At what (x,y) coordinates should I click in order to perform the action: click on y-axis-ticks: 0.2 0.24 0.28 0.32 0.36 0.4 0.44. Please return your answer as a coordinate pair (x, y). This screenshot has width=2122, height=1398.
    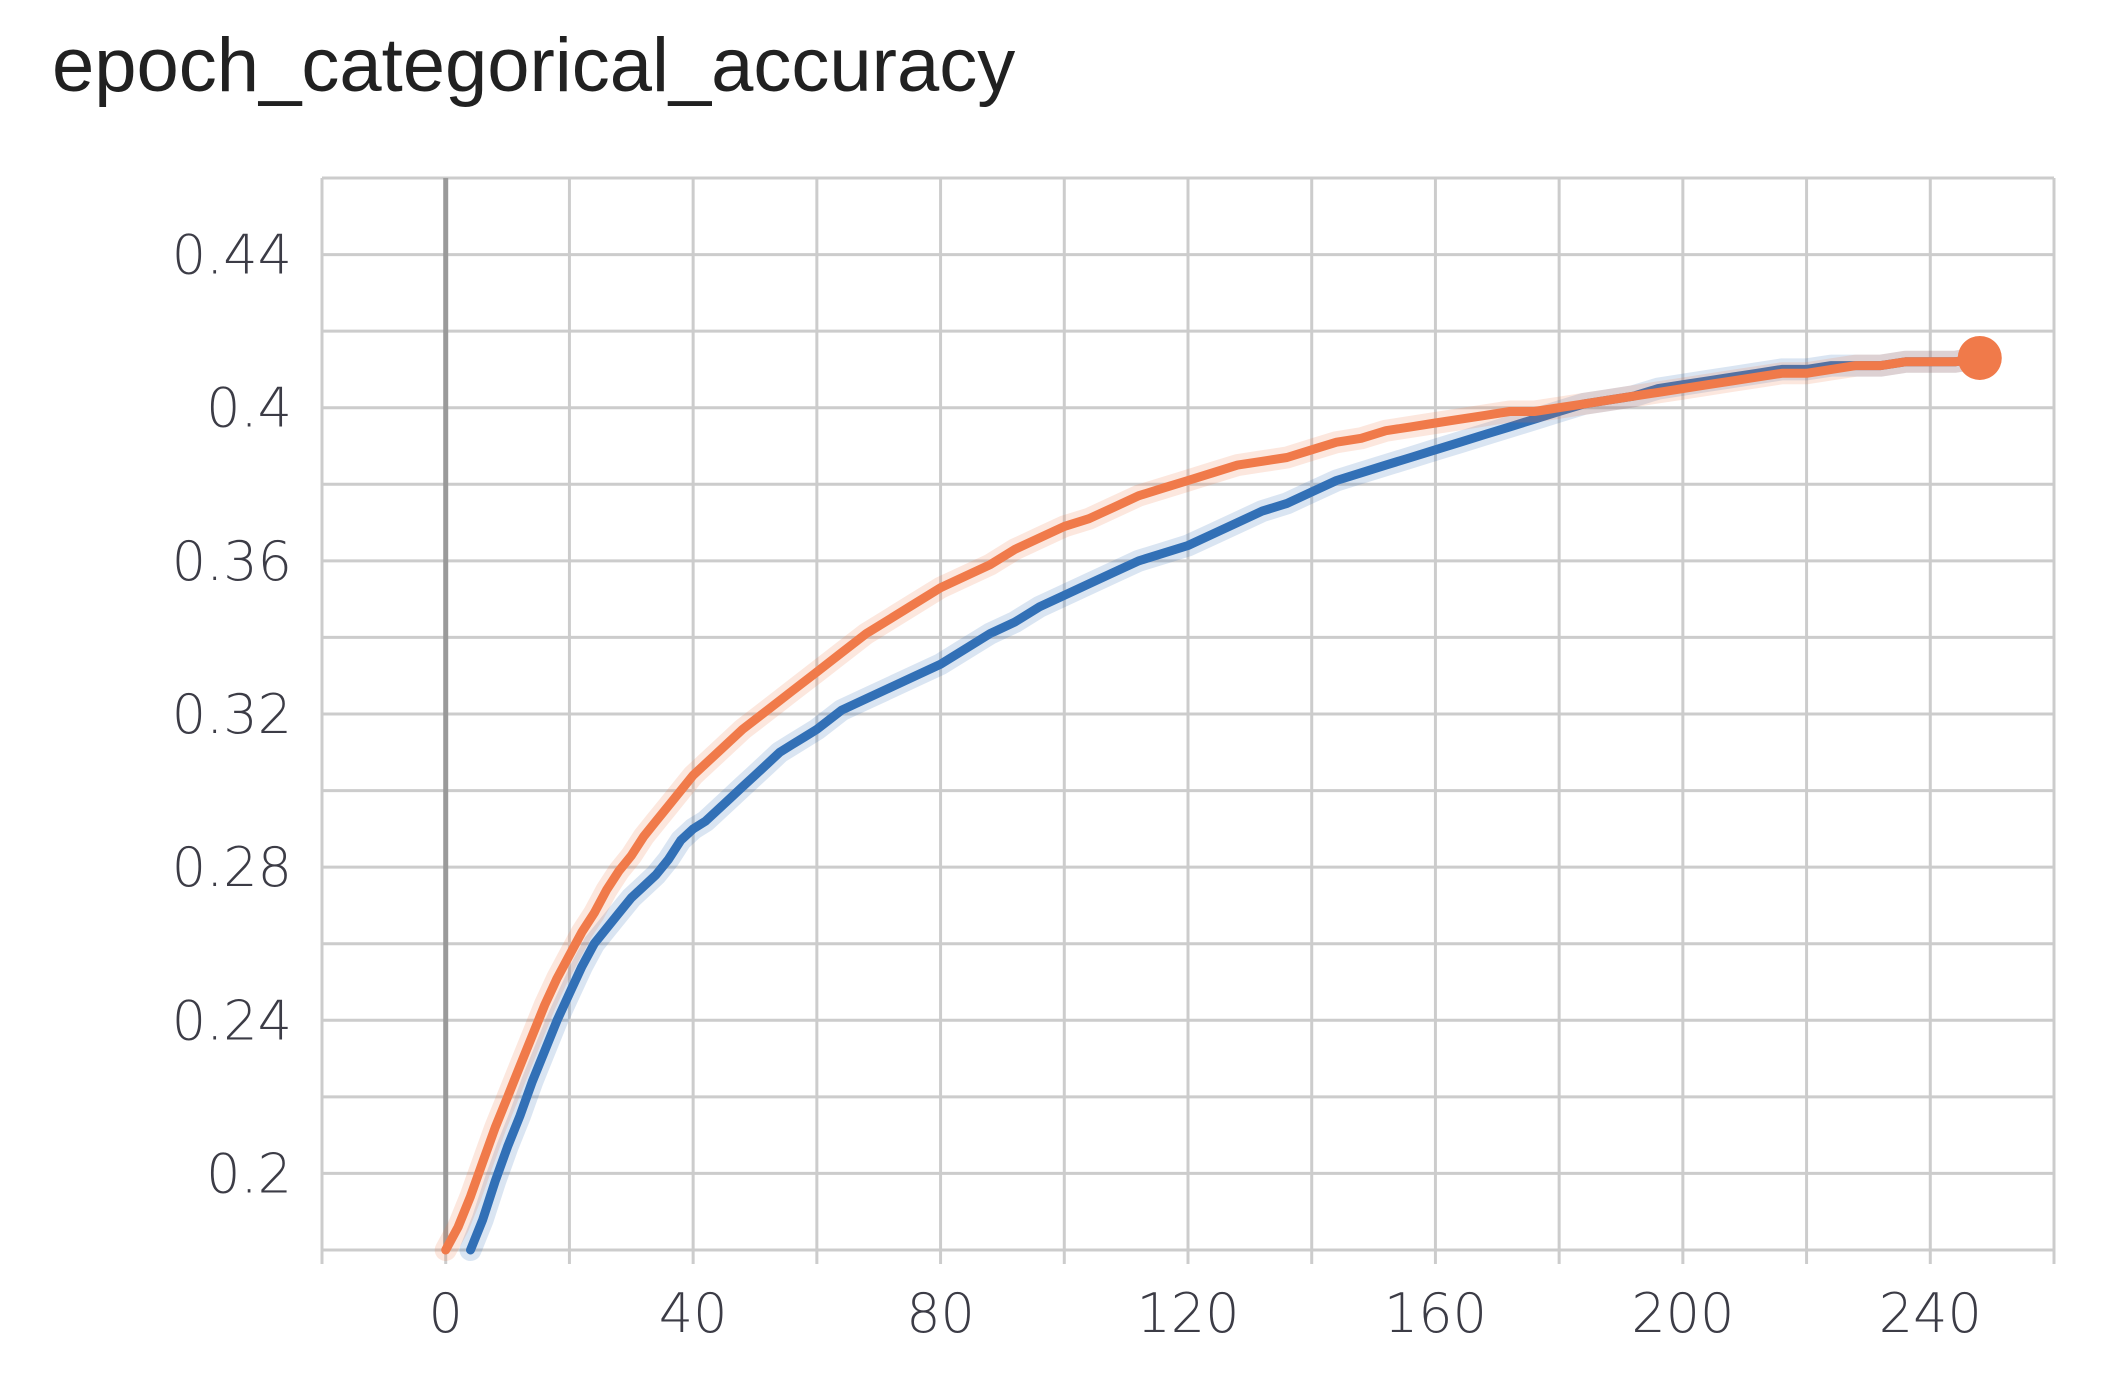
    Looking at the image, I should click on (232, 715).